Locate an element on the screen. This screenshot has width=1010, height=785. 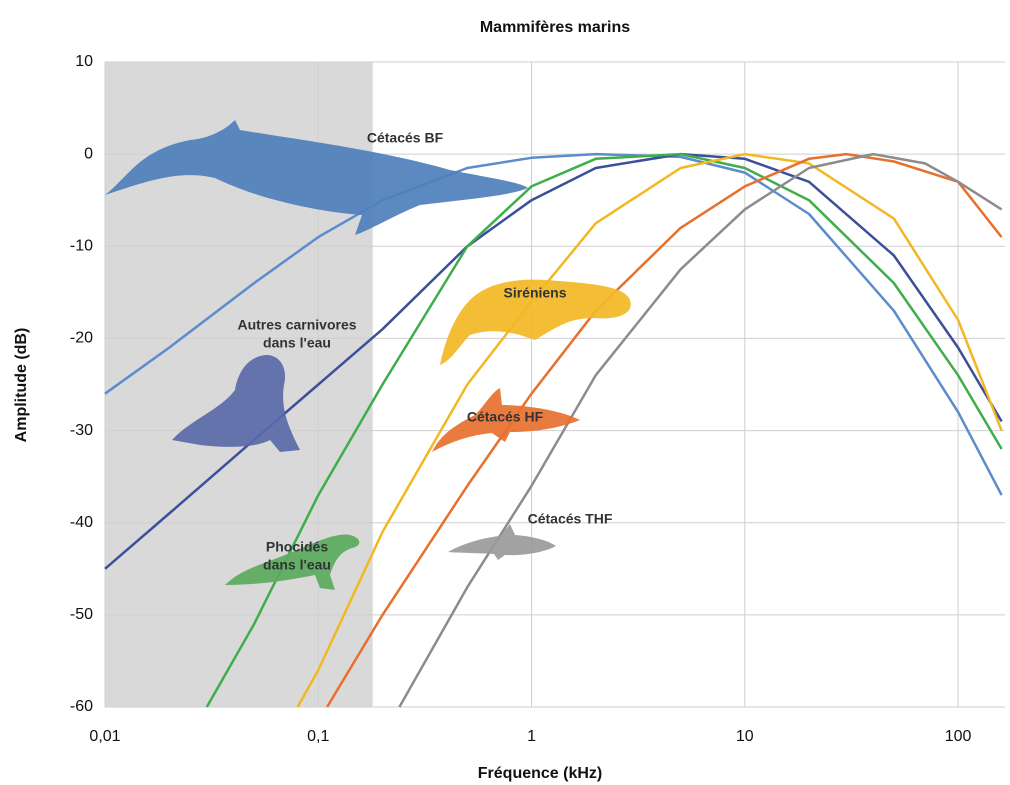
y-axis-label: Amplitude (dB) is located at coordinates (21, 385).